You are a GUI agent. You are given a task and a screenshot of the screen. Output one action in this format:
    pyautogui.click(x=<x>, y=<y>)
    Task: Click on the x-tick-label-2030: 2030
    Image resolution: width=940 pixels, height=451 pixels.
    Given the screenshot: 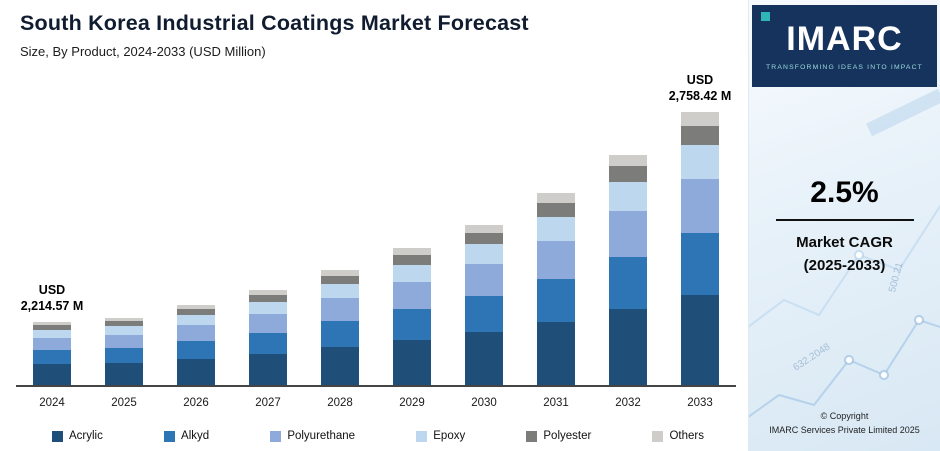 What is the action you would take?
    pyautogui.click(x=484, y=403)
    